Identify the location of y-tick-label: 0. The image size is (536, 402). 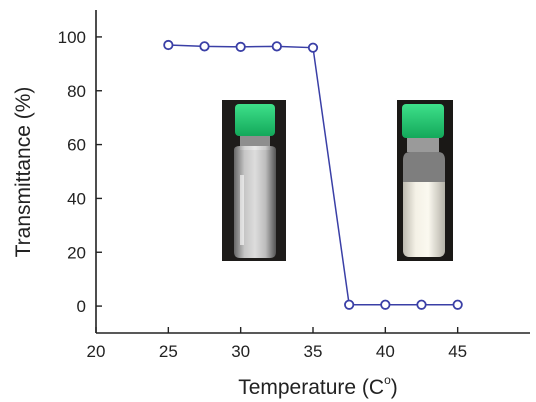
(81, 306).